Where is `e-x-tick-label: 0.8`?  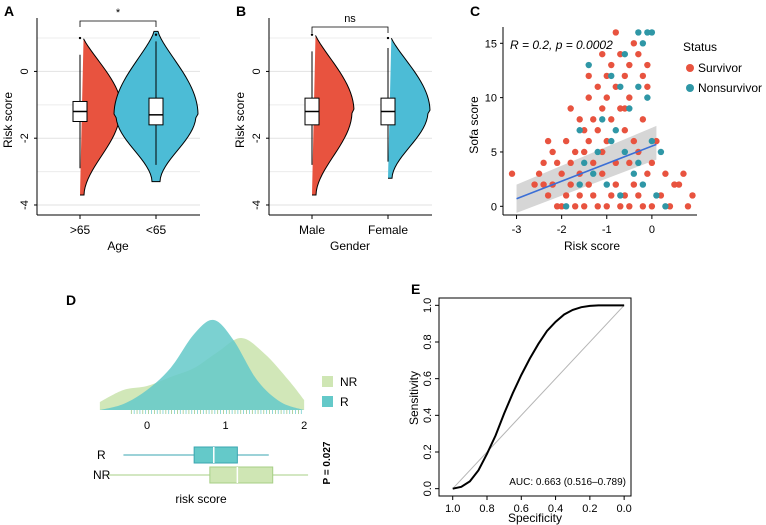
e-x-tick-label: 0.8 is located at coordinates (486, 509).